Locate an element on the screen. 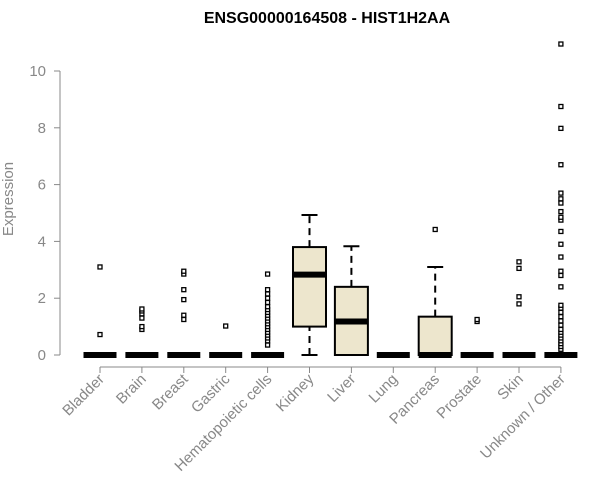  x-tick-label: Liver is located at coordinates (341, 388).